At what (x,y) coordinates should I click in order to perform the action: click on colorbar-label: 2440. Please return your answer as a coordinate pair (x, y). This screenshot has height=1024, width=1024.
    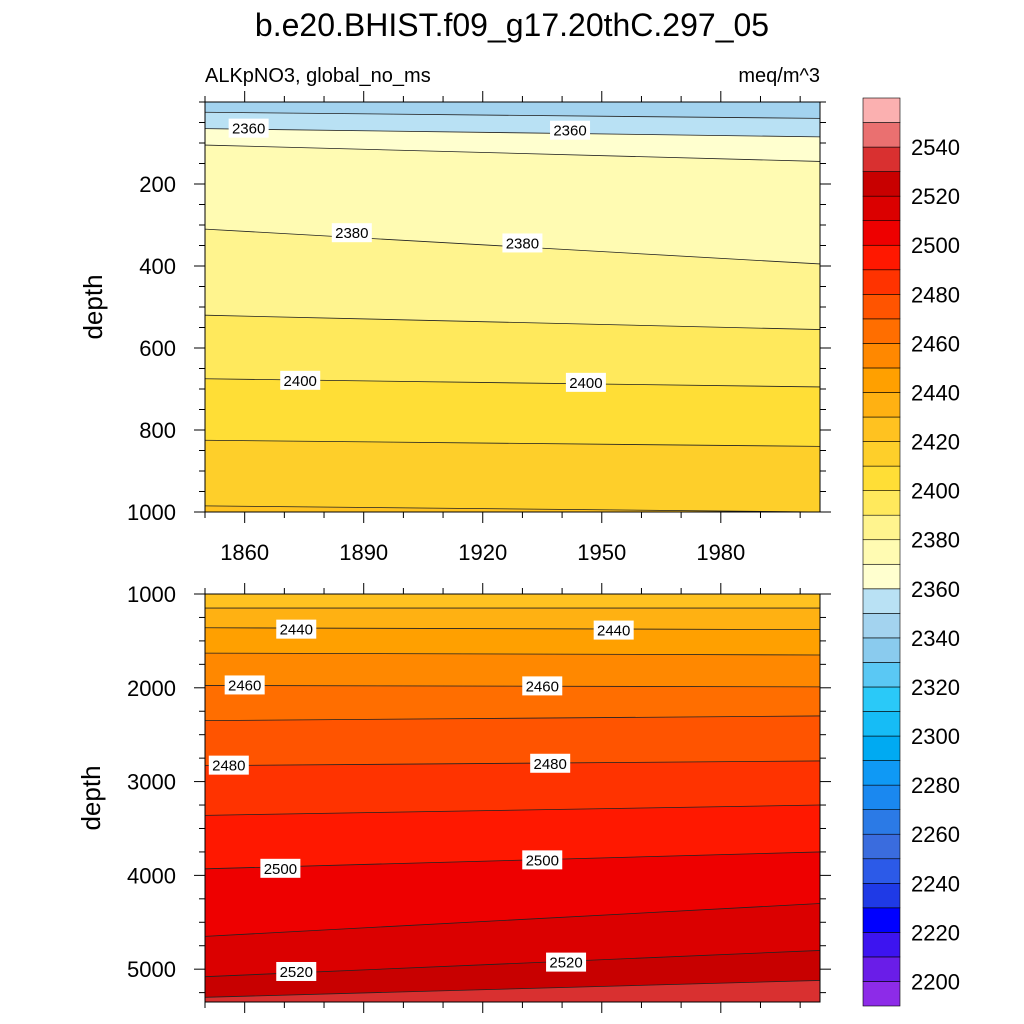
    Looking at the image, I should click on (935, 392).